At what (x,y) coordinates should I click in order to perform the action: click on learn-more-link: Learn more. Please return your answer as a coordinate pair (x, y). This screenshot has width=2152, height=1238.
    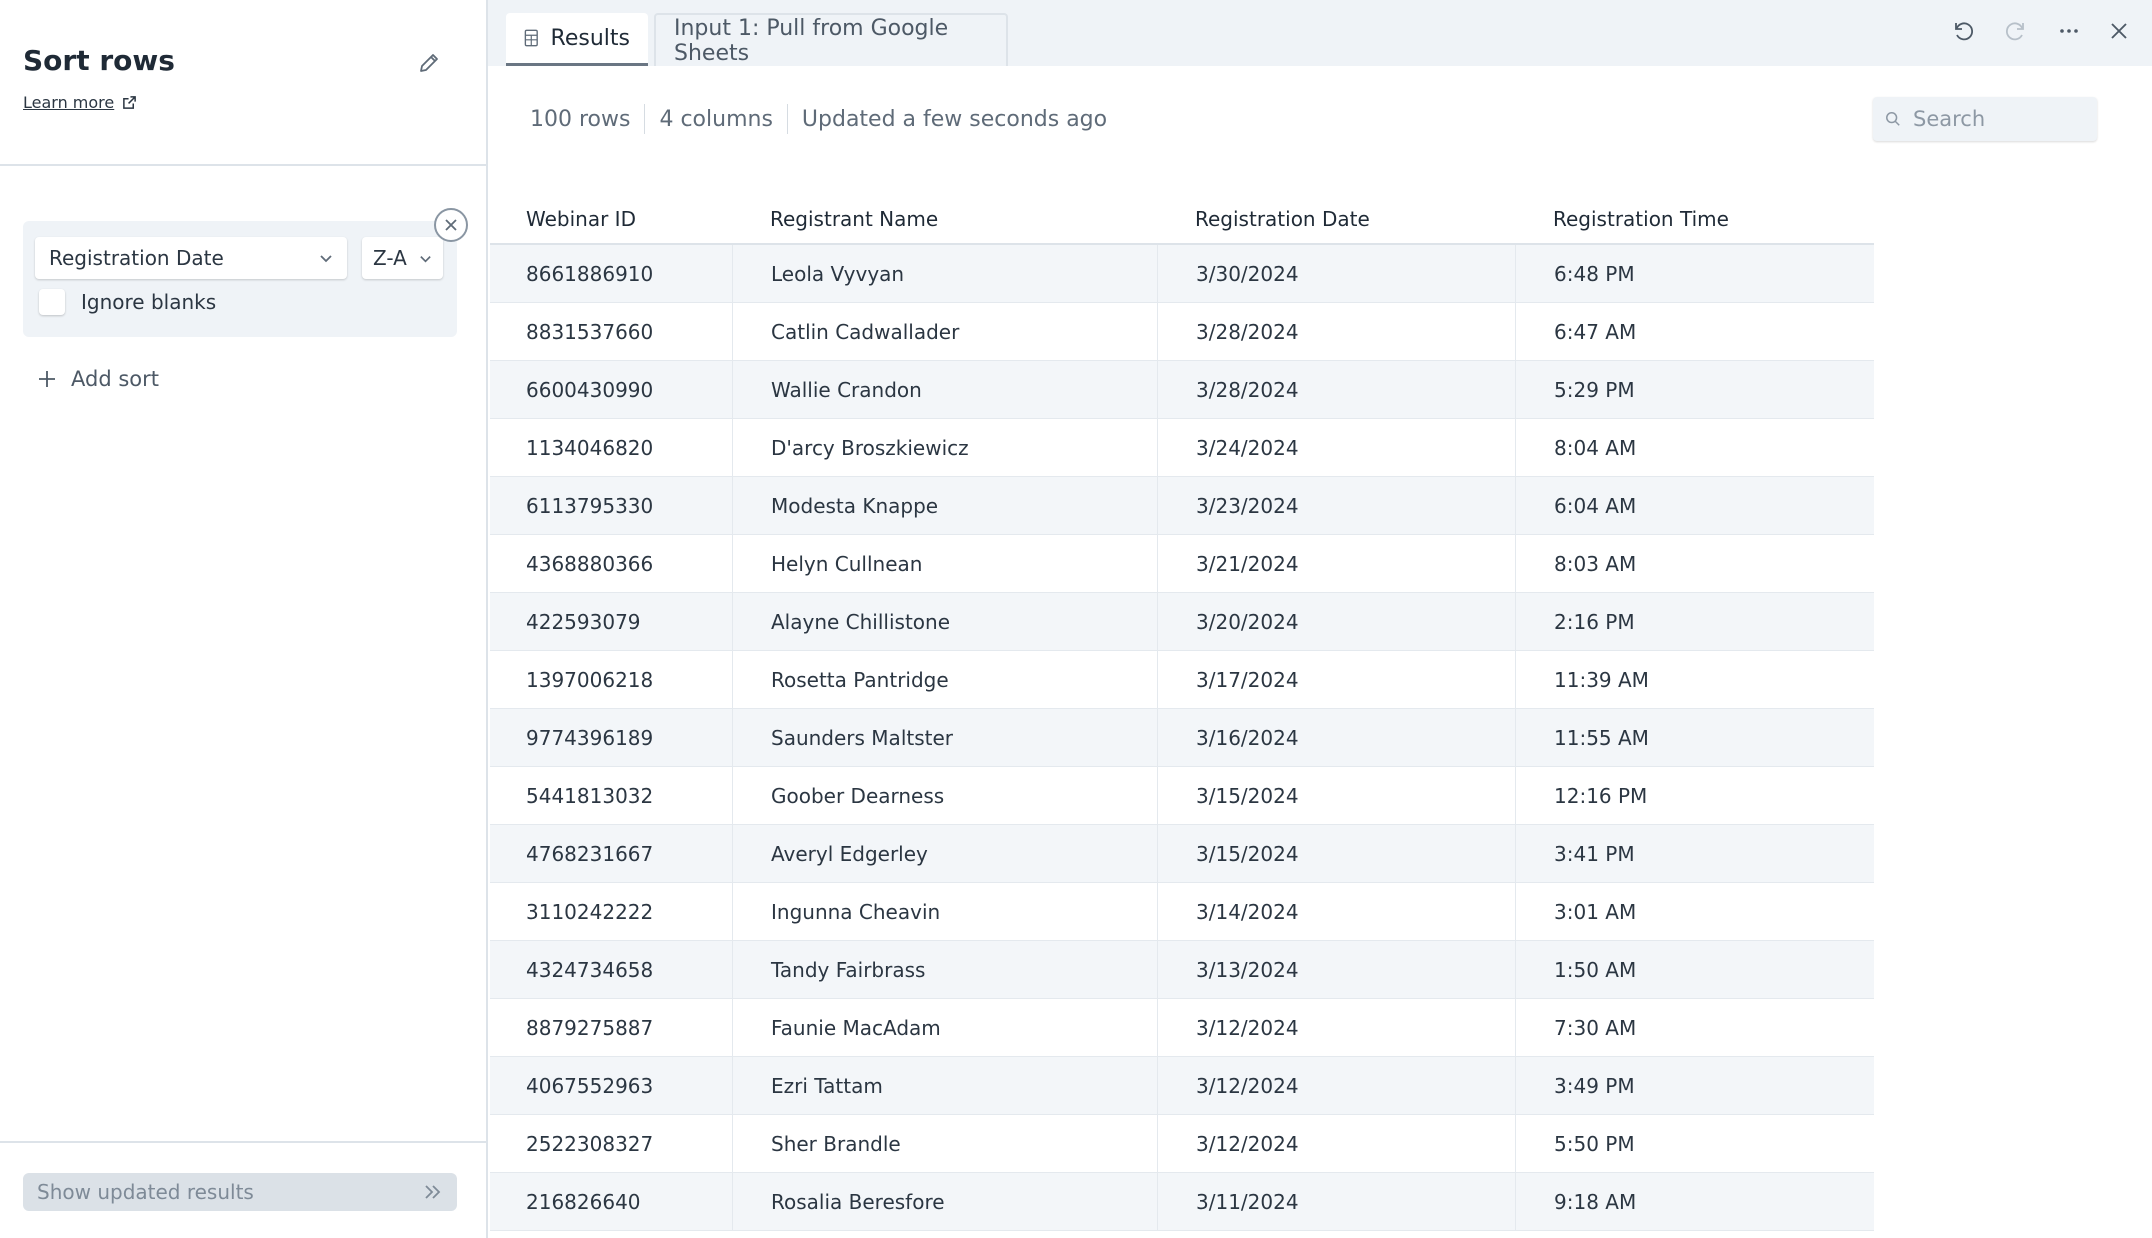
    Looking at the image, I should click on (80, 102).